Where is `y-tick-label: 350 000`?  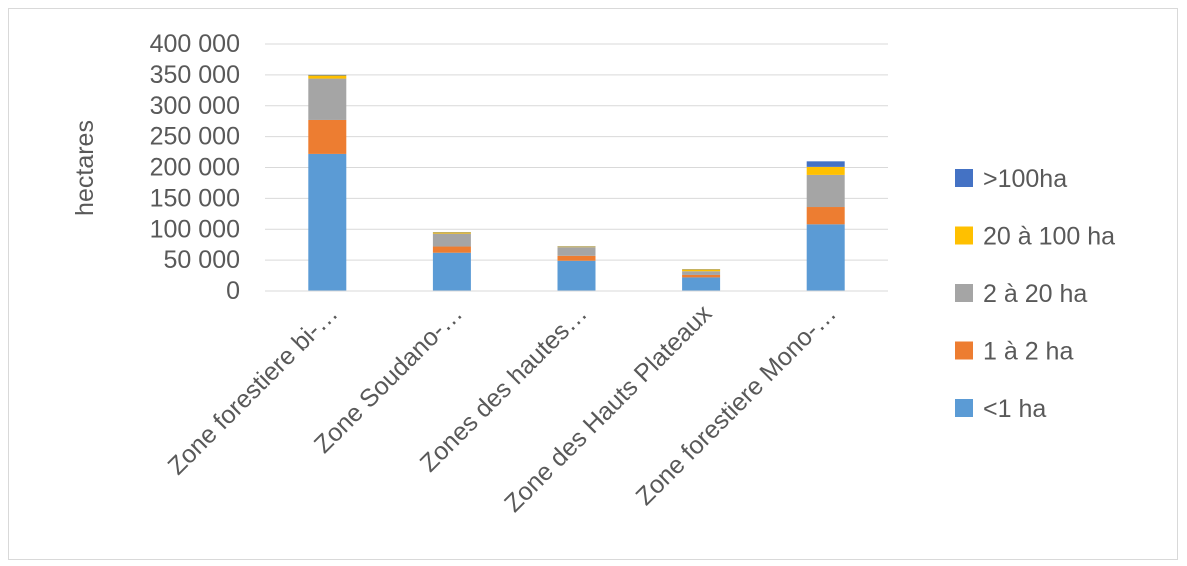
y-tick-label: 350 000 is located at coordinates (195, 75).